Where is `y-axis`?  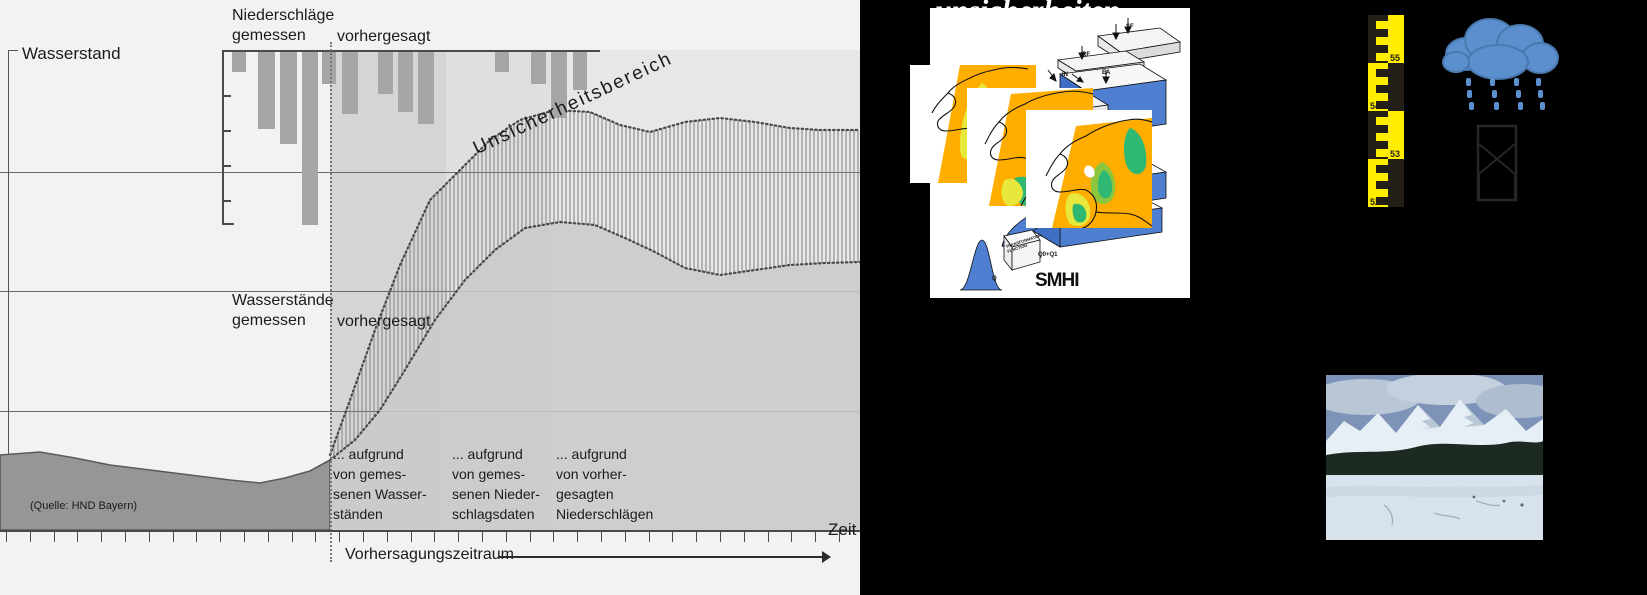 y-axis is located at coordinates (8, 290).